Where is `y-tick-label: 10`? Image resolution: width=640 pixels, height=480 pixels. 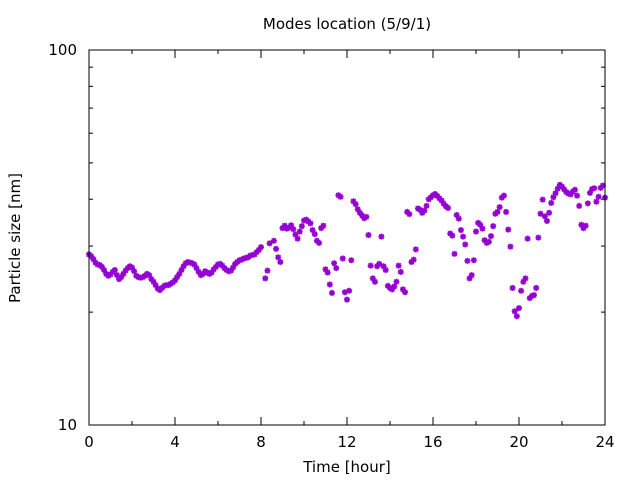 y-tick-label: 10 is located at coordinates (67, 425).